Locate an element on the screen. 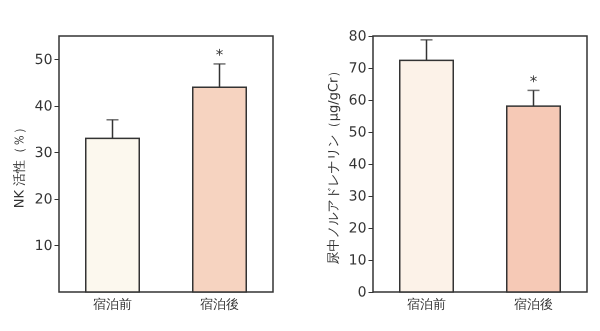 The image size is (600, 331). y-tick-label: 60 is located at coordinates (357, 100).